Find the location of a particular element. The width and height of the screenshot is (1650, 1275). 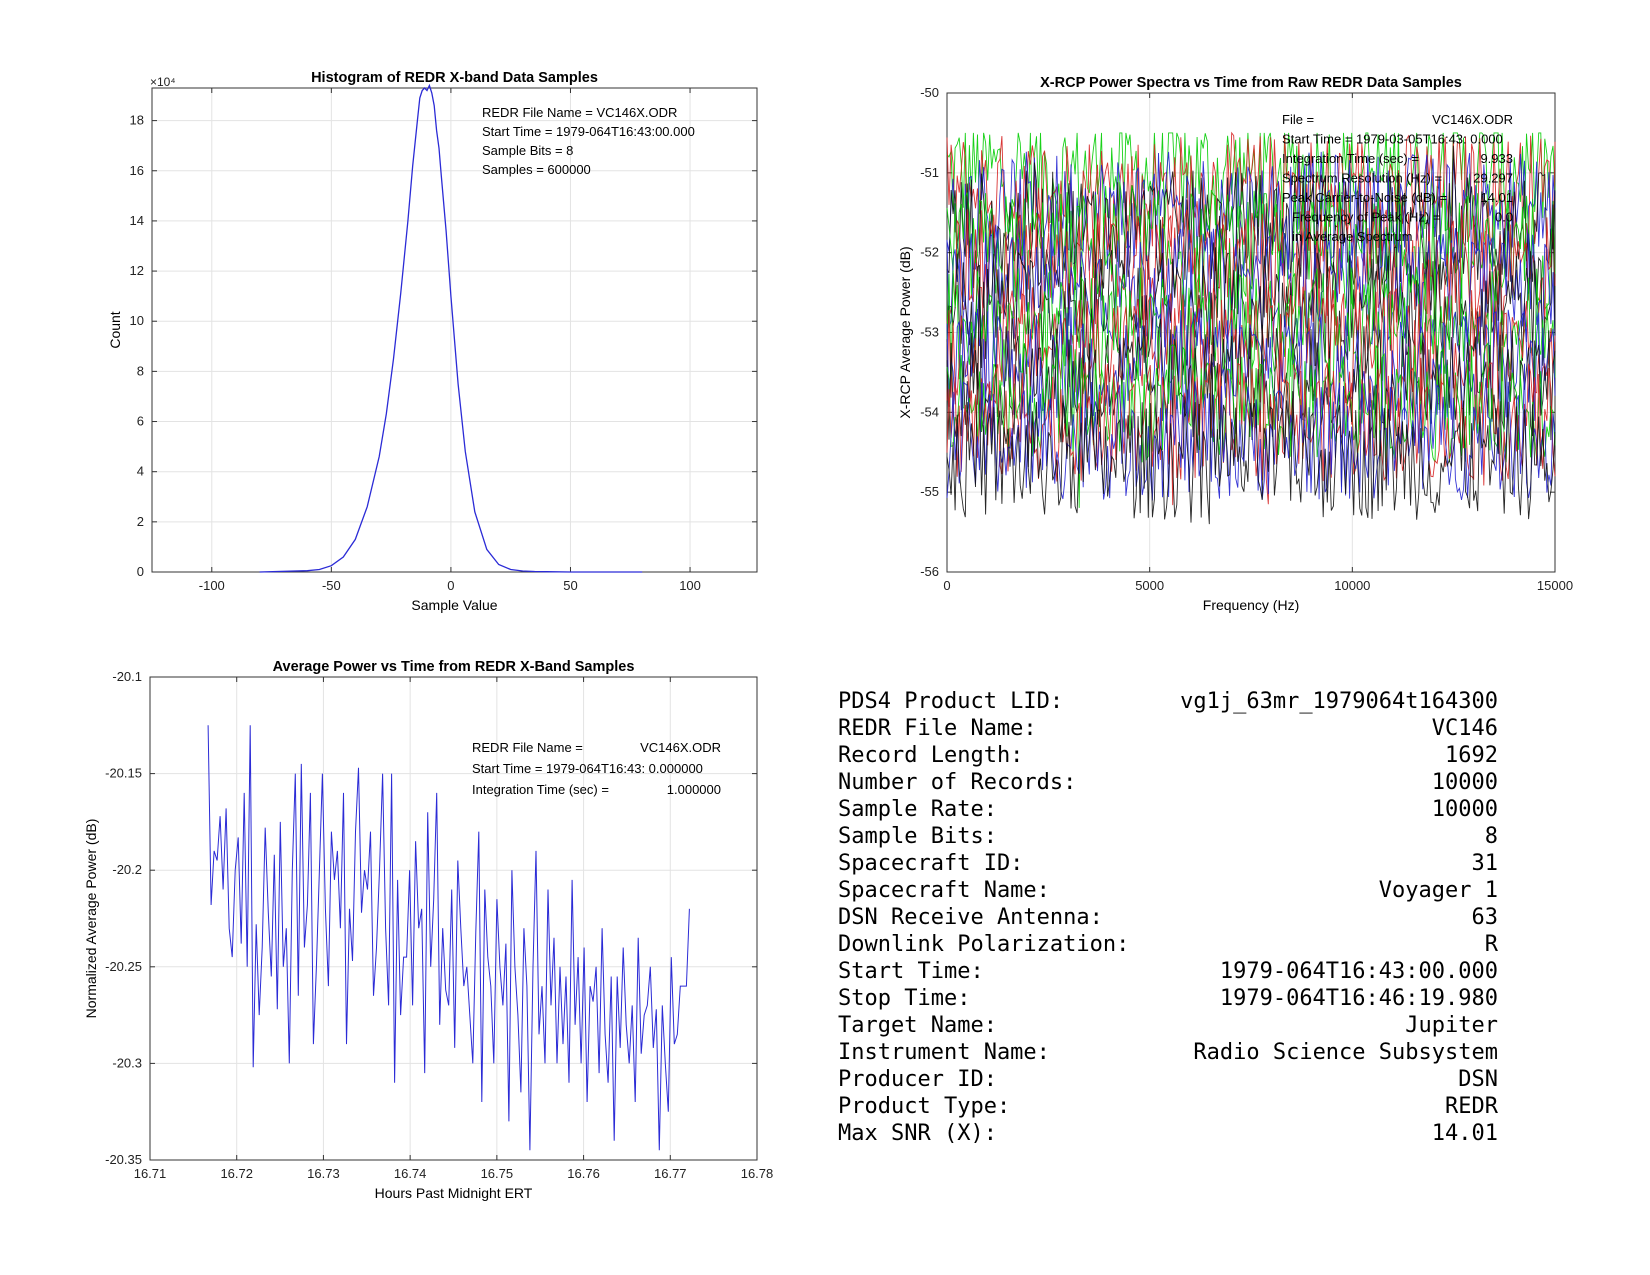

label-key: Max SNR (X): is located at coordinates (917, 1133).